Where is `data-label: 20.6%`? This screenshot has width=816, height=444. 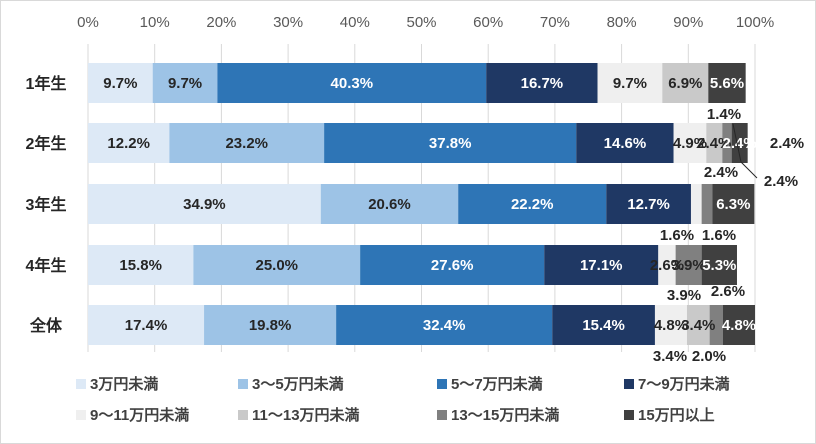
data-label: 20.6% is located at coordinates (389, 204).